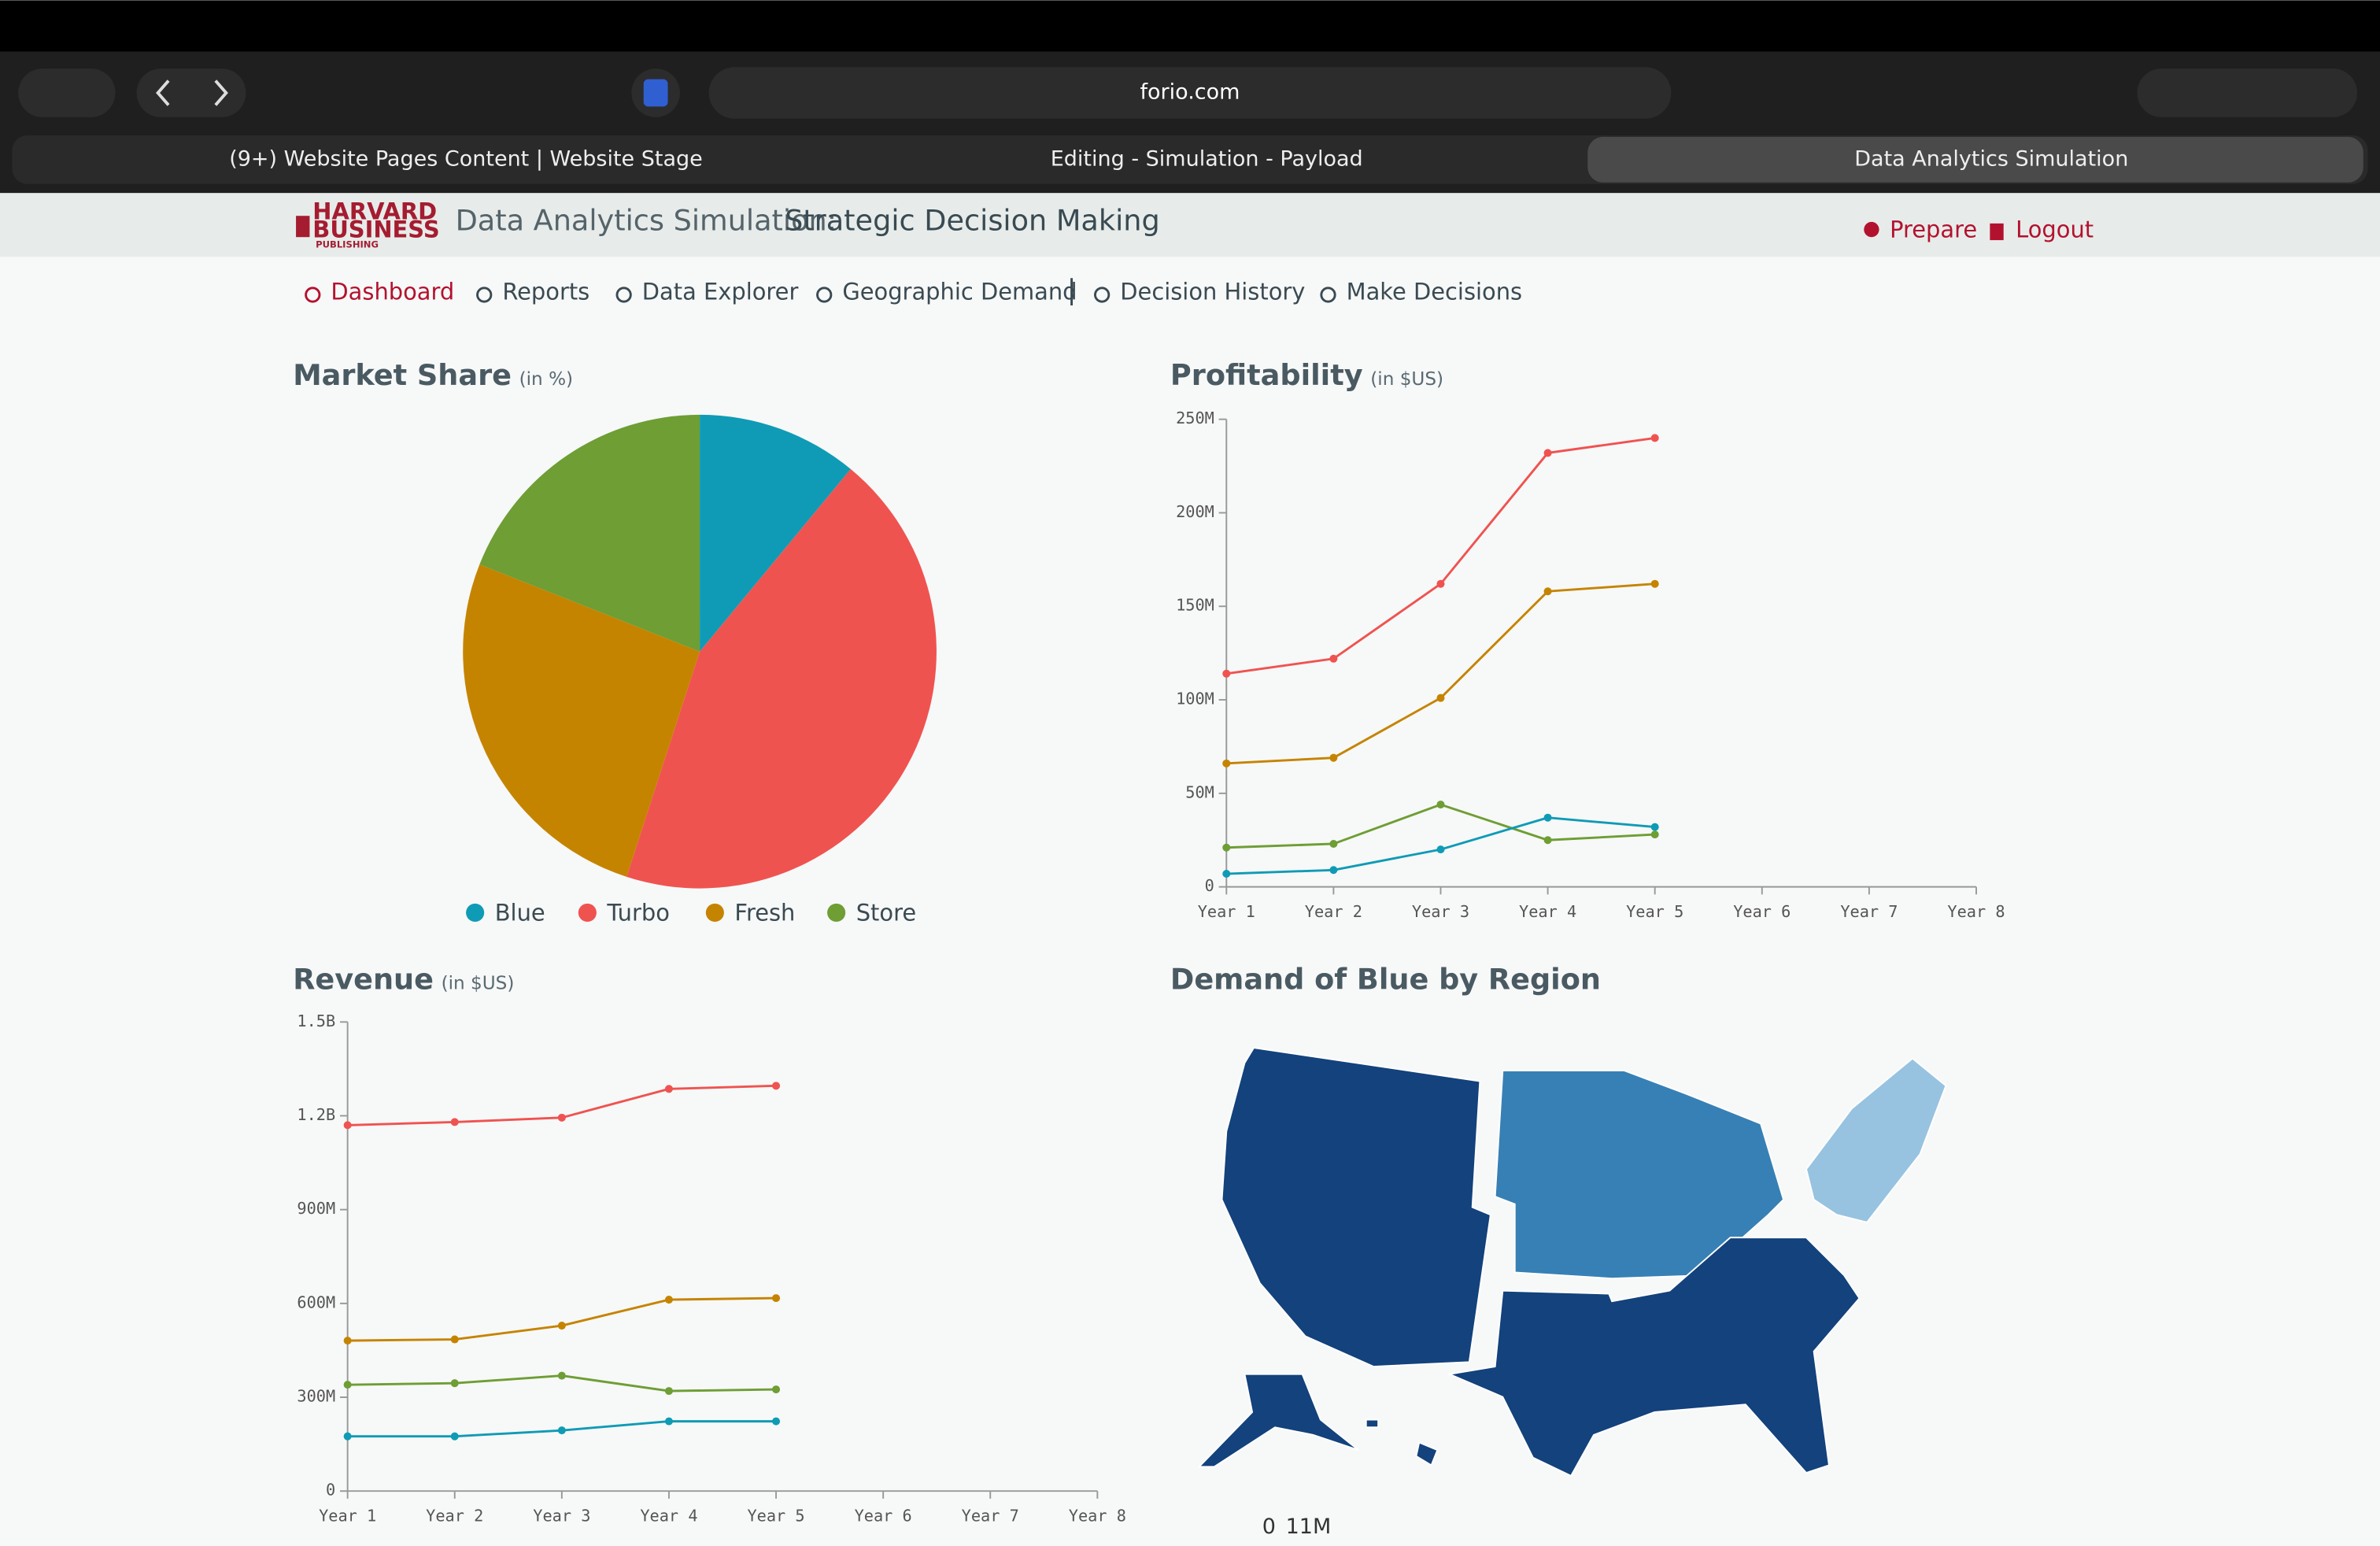 Image resolution: width=2380 pixels, height=1546 pixels. Describe the element at coordinates (1872, 229) in the screenshot. I see `prepare-icon` at that location.